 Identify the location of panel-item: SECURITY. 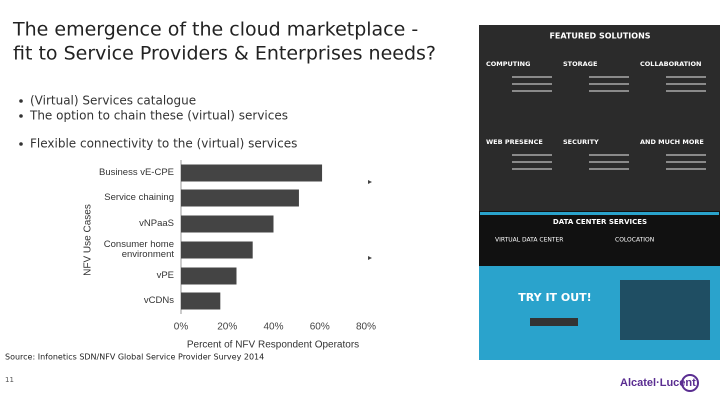
(581, 142).